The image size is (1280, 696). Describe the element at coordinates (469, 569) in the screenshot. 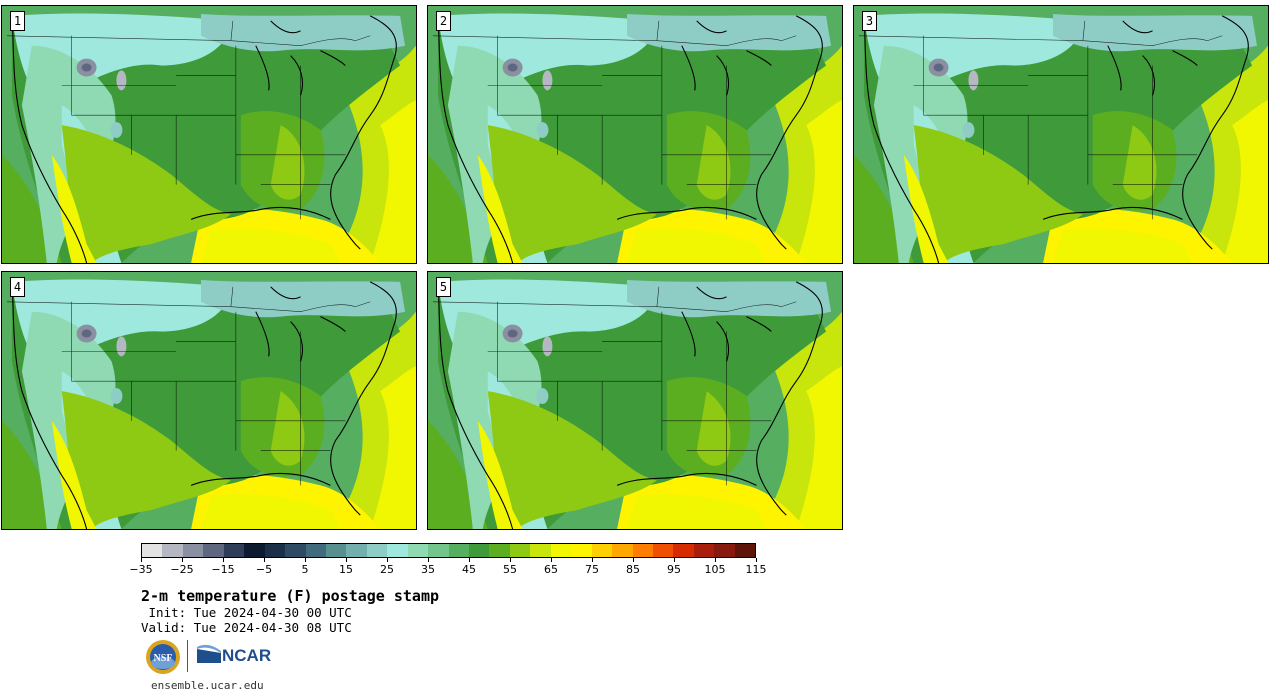

I see `colorbar-tick-label: 45` at that location.